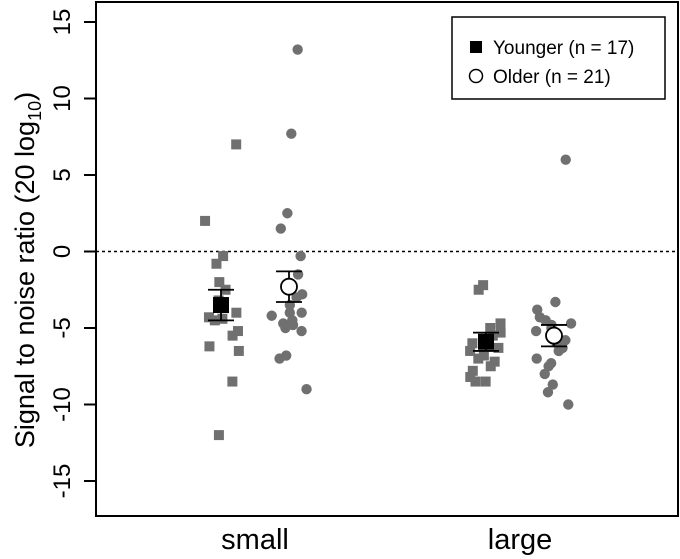 Image resolution: width=680 pixels, height=559 pixels. What do you see at coordinates (62, 98) in the screenshot?
I see `y-tick-label: 10` at bounding box center [62, 98].